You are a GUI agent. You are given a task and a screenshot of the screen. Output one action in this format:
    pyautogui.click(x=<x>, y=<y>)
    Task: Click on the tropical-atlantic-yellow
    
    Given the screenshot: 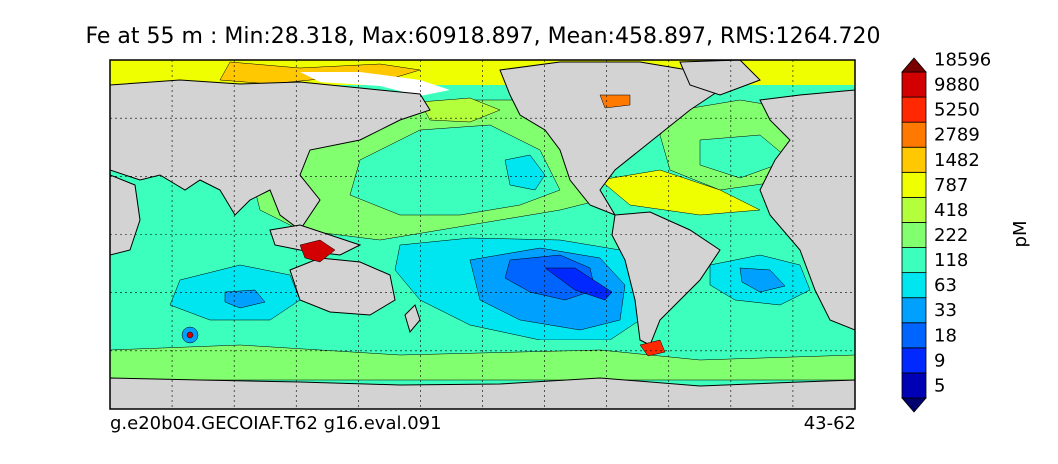 What is the action you would take?
    pyautogui.click(x=680, y=192)
    